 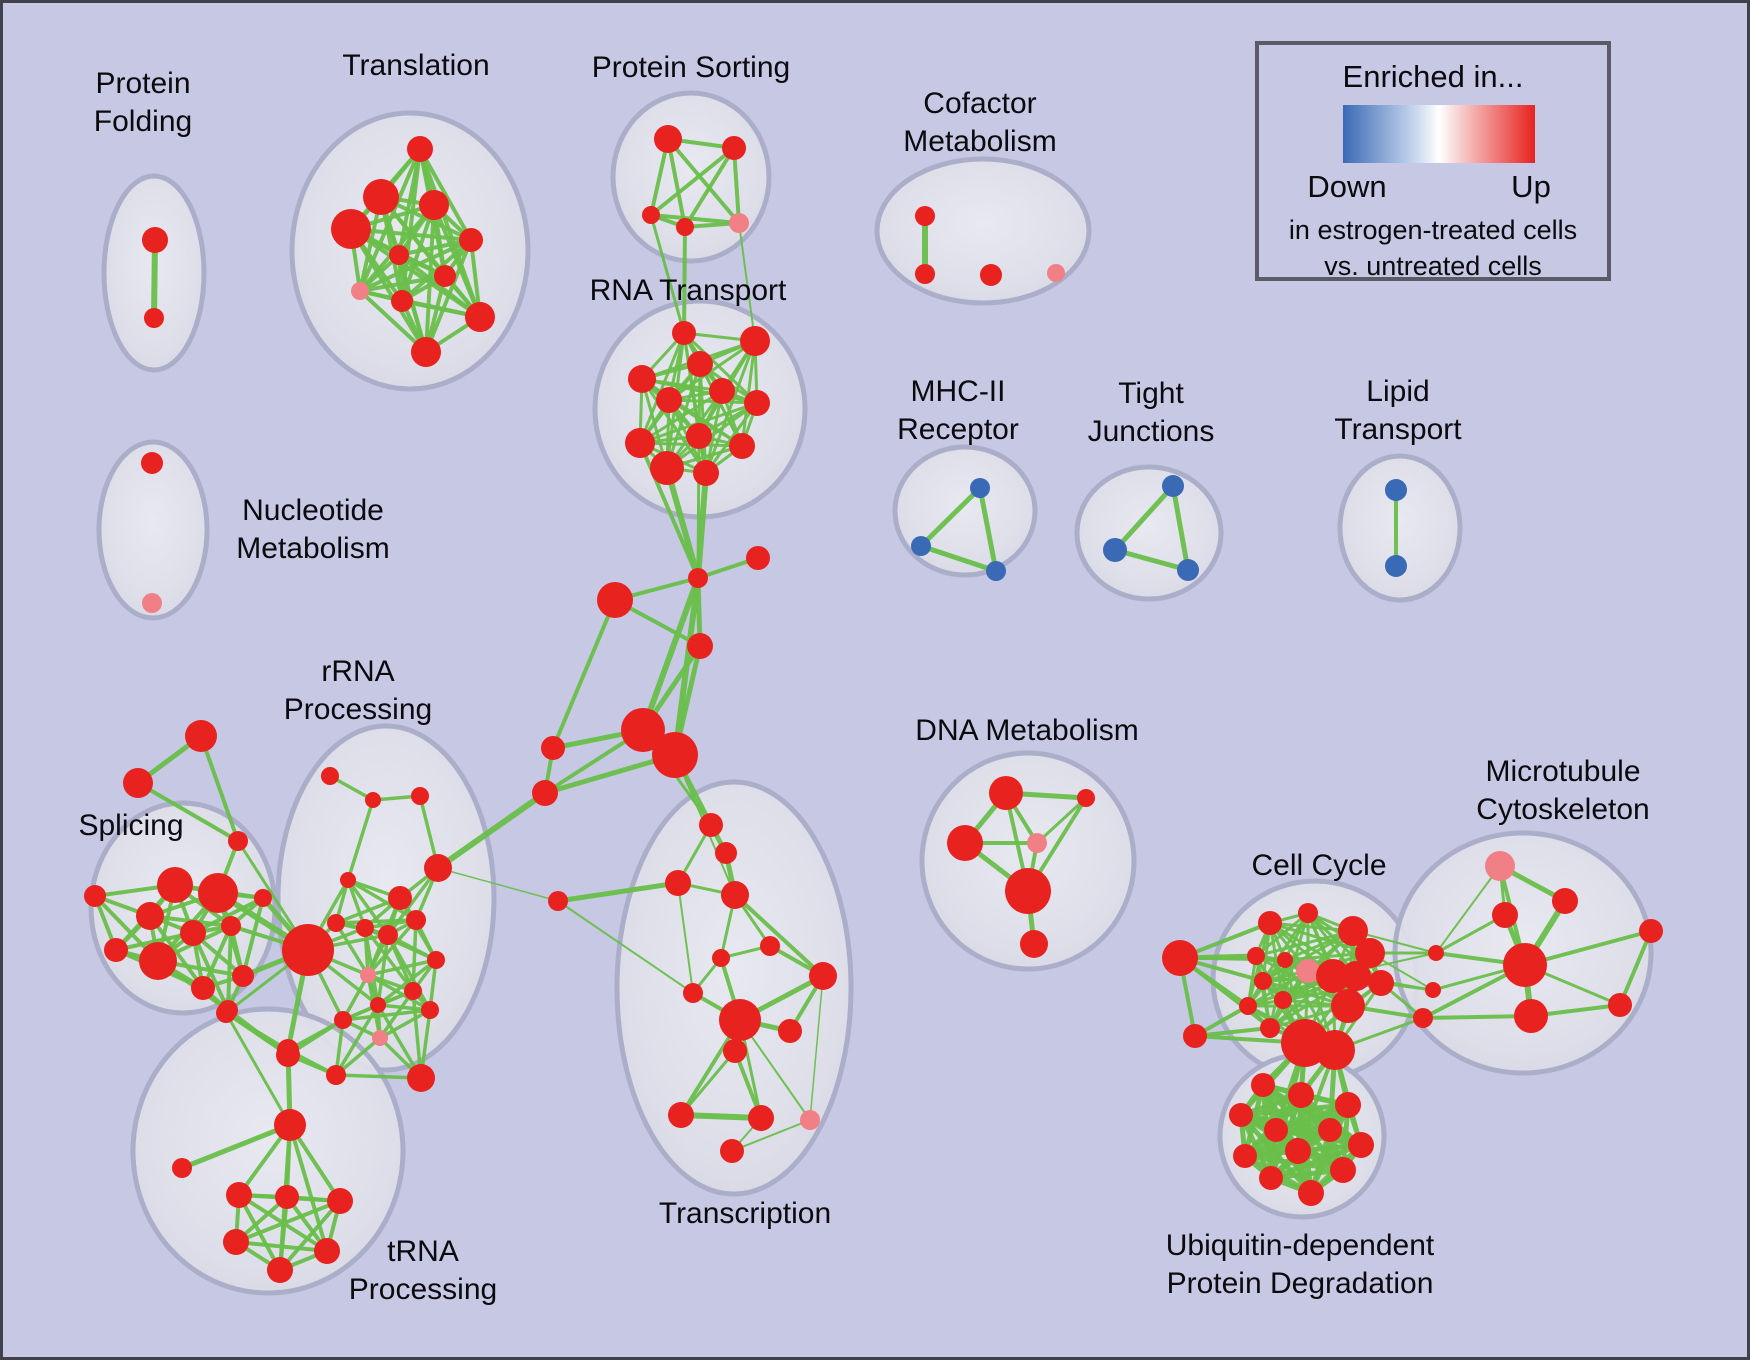 I want to click on cluster-label-protein-folding: Protein Folding, so click(x=143, y=102).